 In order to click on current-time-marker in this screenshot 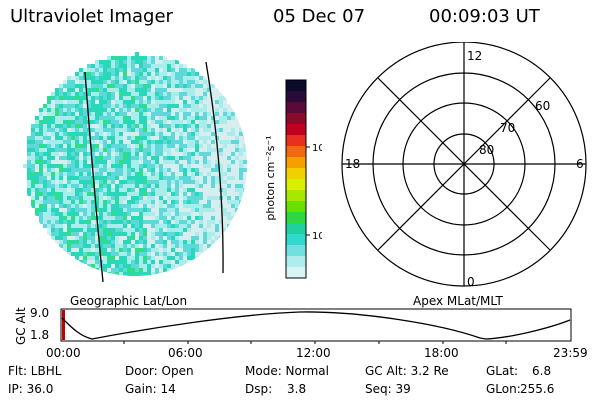, I will do `click(63, 325)`.